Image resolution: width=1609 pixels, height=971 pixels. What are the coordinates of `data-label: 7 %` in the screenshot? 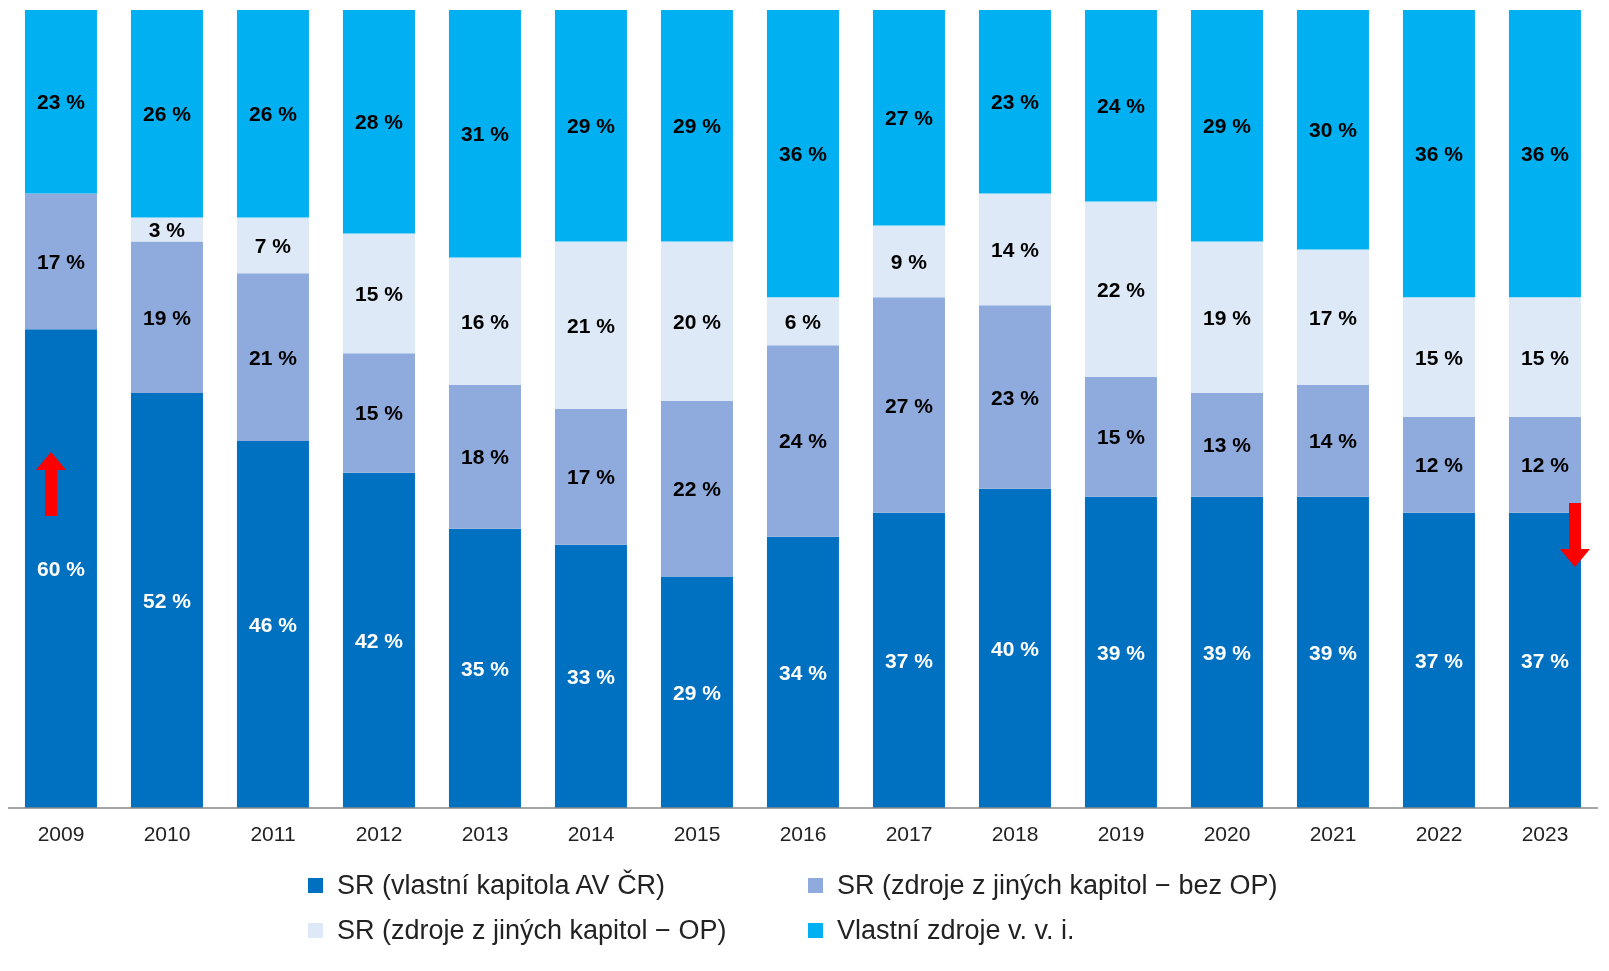 It's located at (273, 245).